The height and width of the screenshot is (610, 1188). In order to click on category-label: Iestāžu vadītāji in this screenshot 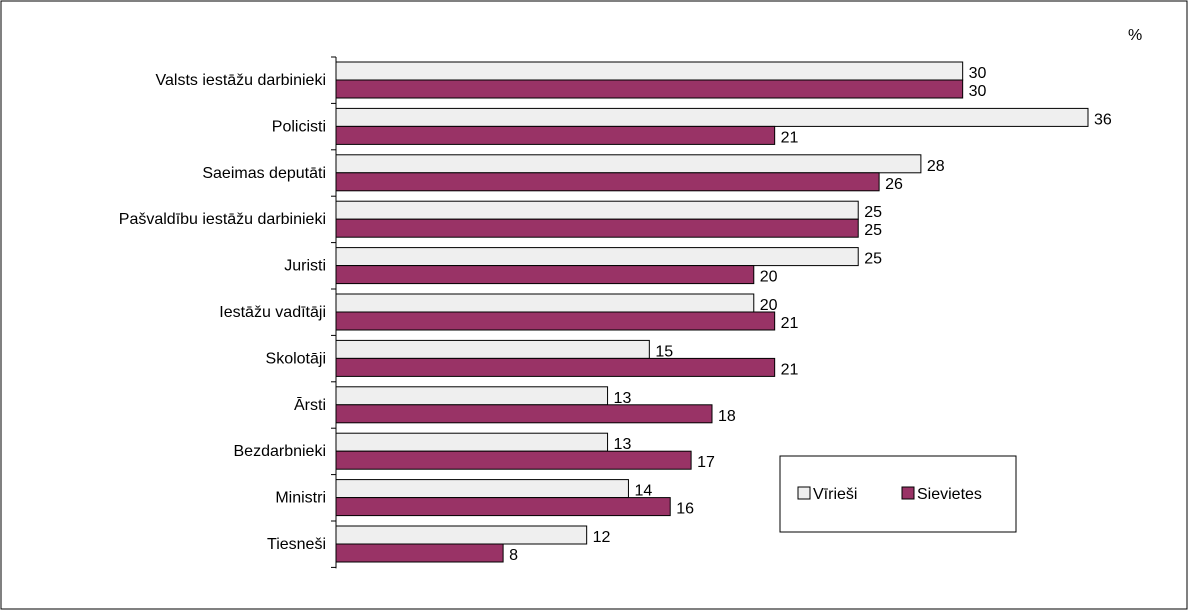, I will do `click(272, 312)`.